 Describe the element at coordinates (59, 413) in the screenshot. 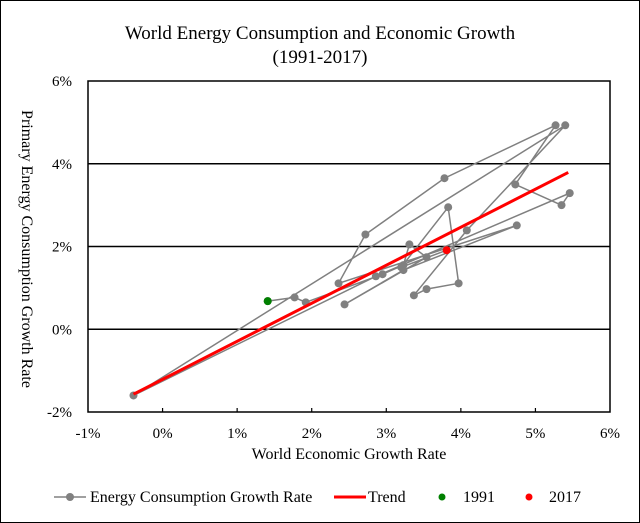

I see `y-tick-label: -2%` at that location.